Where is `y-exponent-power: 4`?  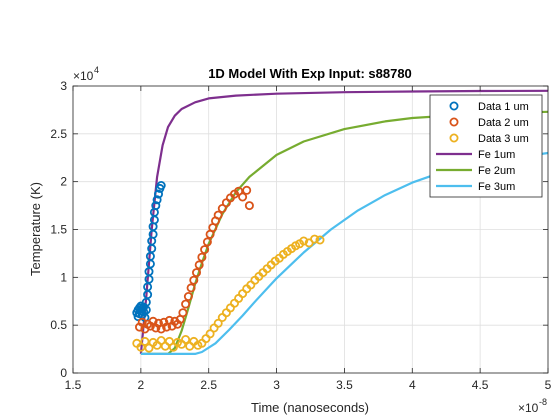
y-exponent-power: 4 is located at coordinates (96, 70).